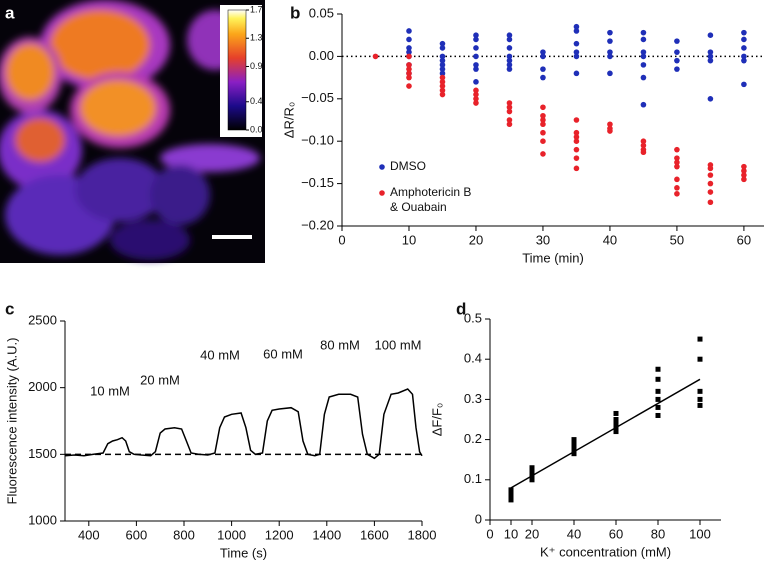 This screenshot has height=566, width=777. Describe the element at coordinates (137, 534) in the screenshot. I see `x-tick-label: 600` at that location.